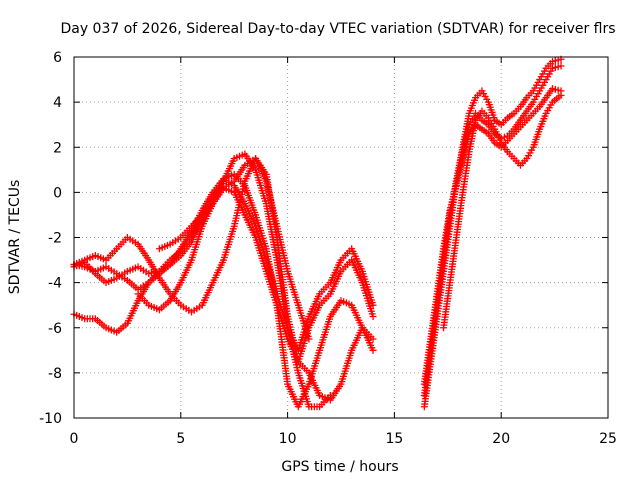  Describe the element at coordinates (74, 439) in the screenshot. I see `x-tick-label: 0` at that location.